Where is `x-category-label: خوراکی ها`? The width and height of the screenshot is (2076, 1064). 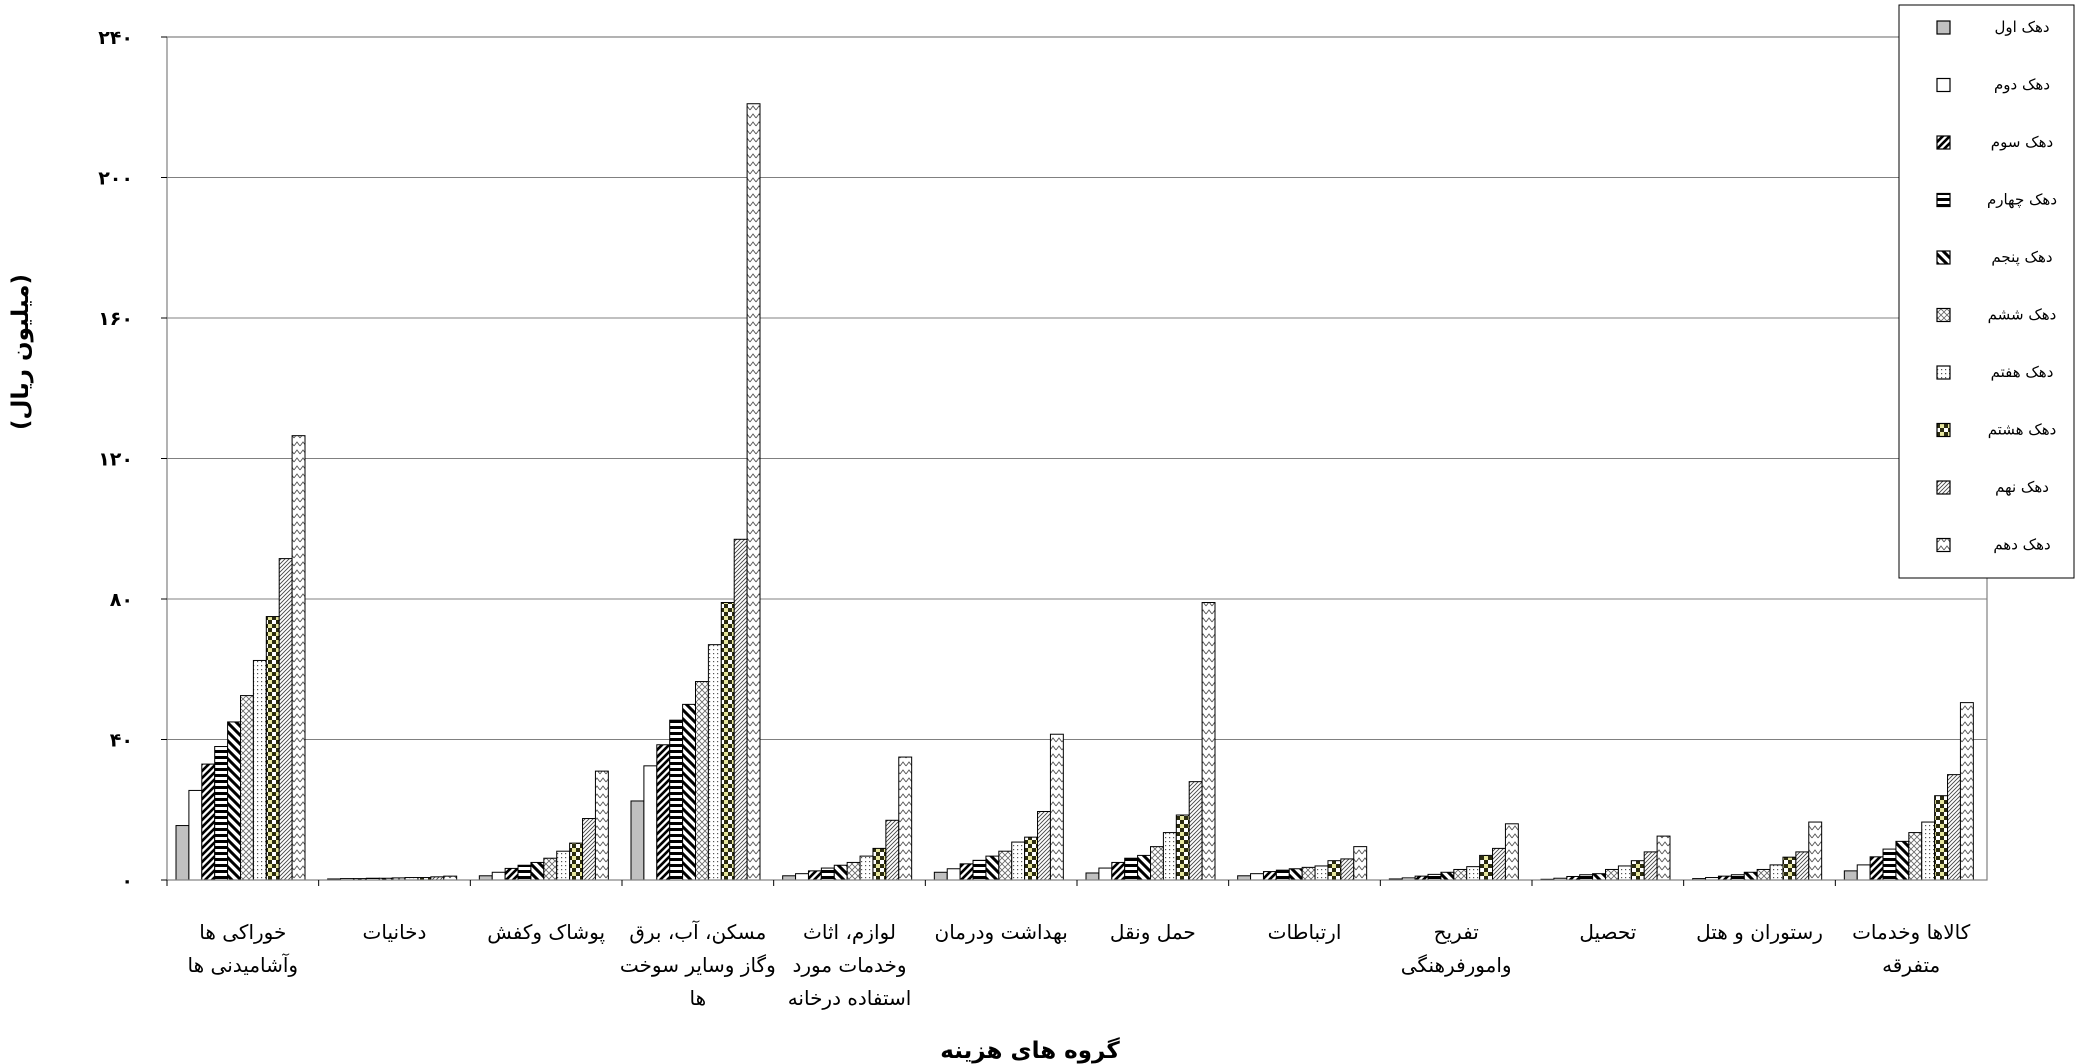 x-category-label: خوراکی ها is located at coordinates (242, 932).